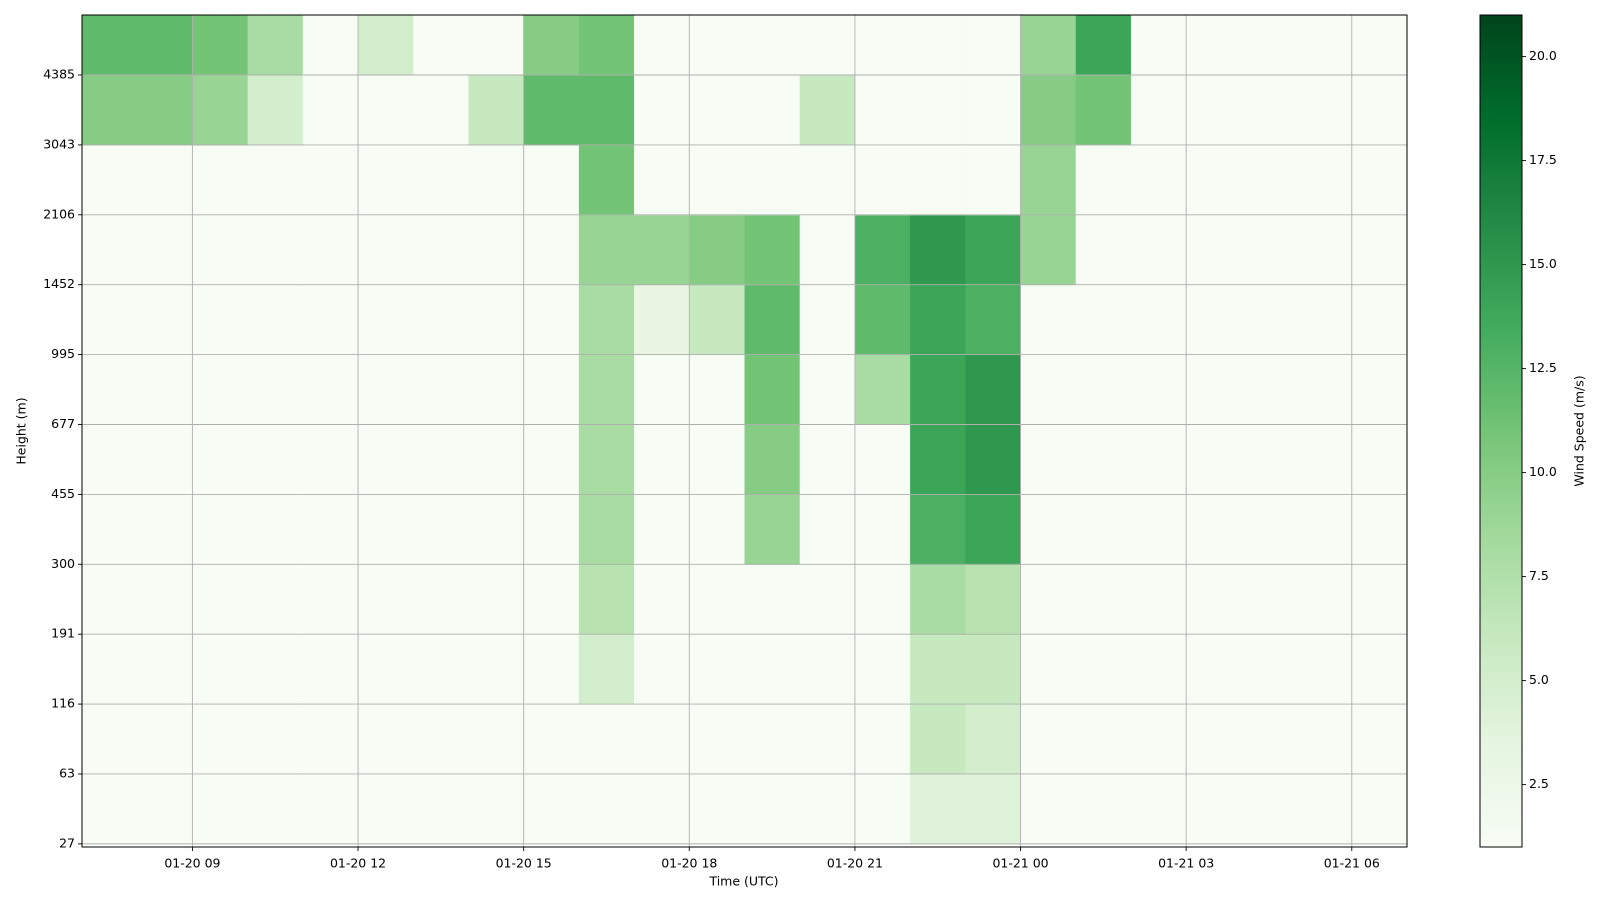  What do you see at coordinates (855, 863) in the screenshot?
I see `x-tick-label: 01-20 21` at bounding box center [855, 863].